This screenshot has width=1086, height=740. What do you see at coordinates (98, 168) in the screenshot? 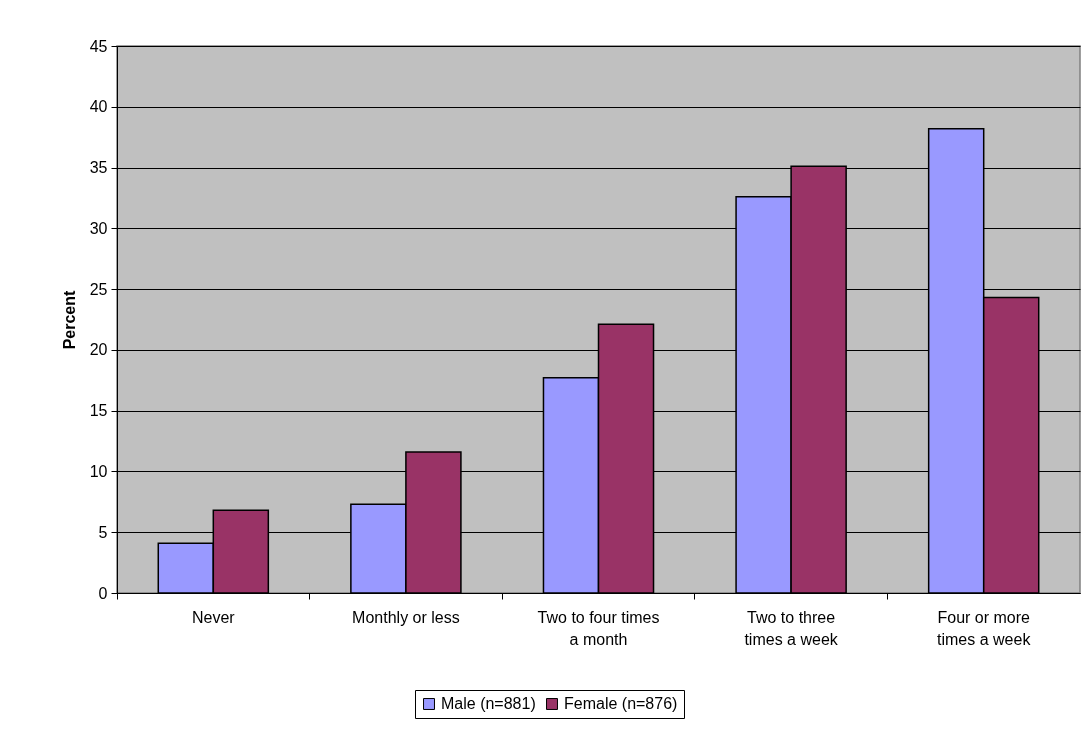
I see `y-tick-label: 35` at bounding box center [98, 168].